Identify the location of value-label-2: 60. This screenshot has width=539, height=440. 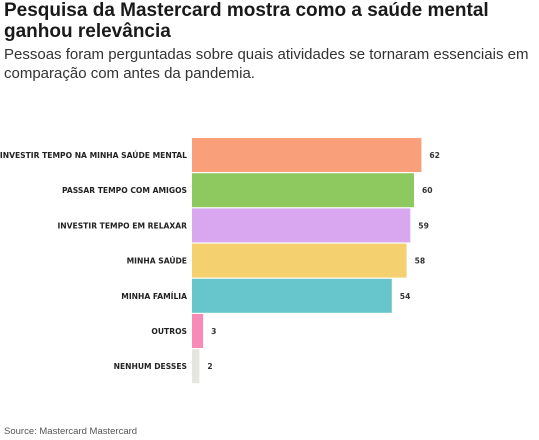
(427, 190).